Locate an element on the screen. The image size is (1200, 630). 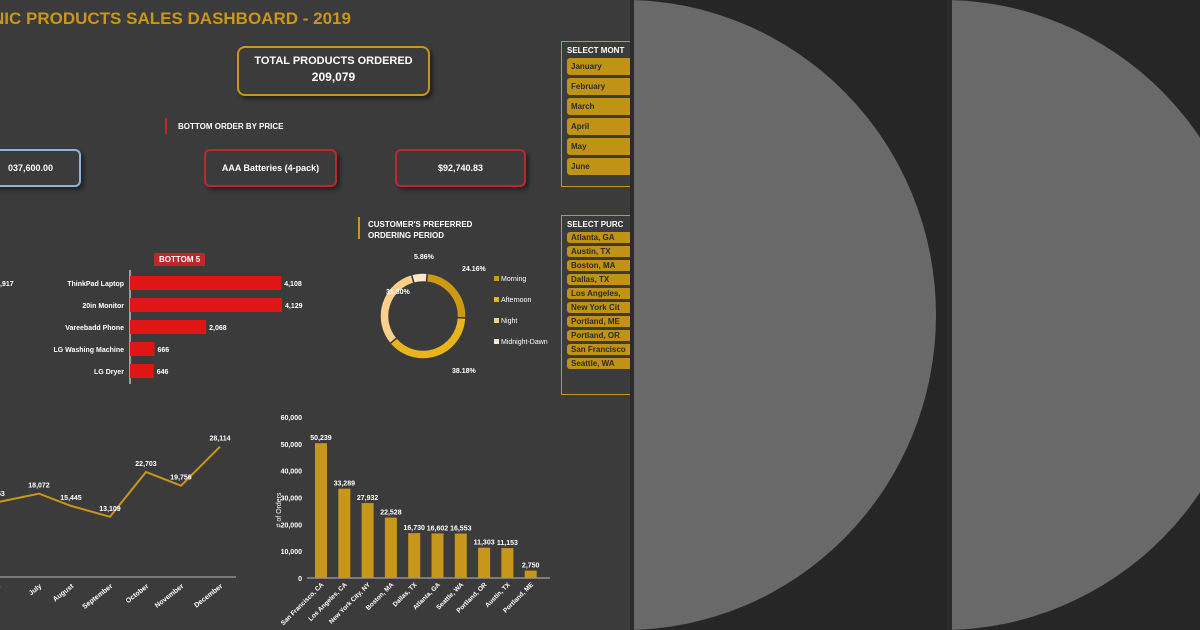
city-value-label: 16,553 is located at coordinates (461, 529).